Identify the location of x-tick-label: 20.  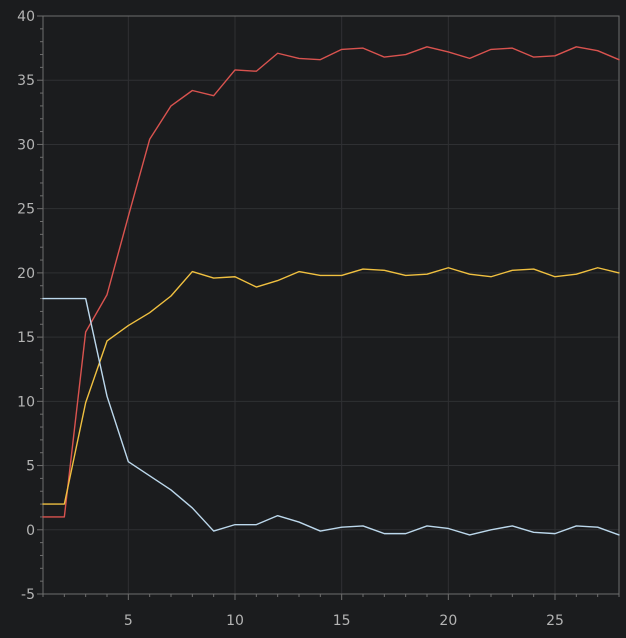
(448, 621).